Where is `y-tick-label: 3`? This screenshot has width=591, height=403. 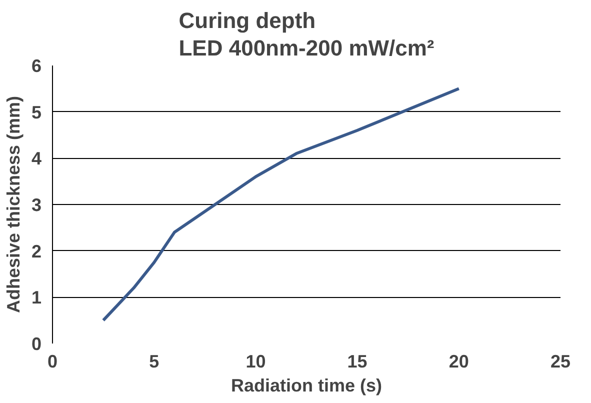
y-tick-label: 3 is located at coordinates (36, 205).